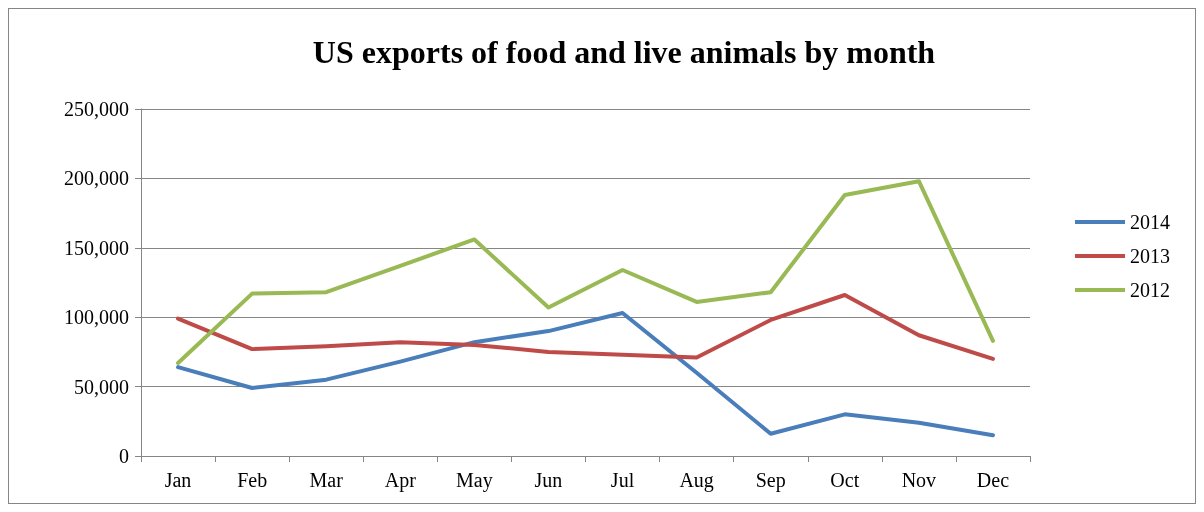 Image resolution: width=1204 pixels, height=512 pixels. Describe the element at coordinates (1150, 290) in the screenshot. I see `legend-label: 2012` at that location.